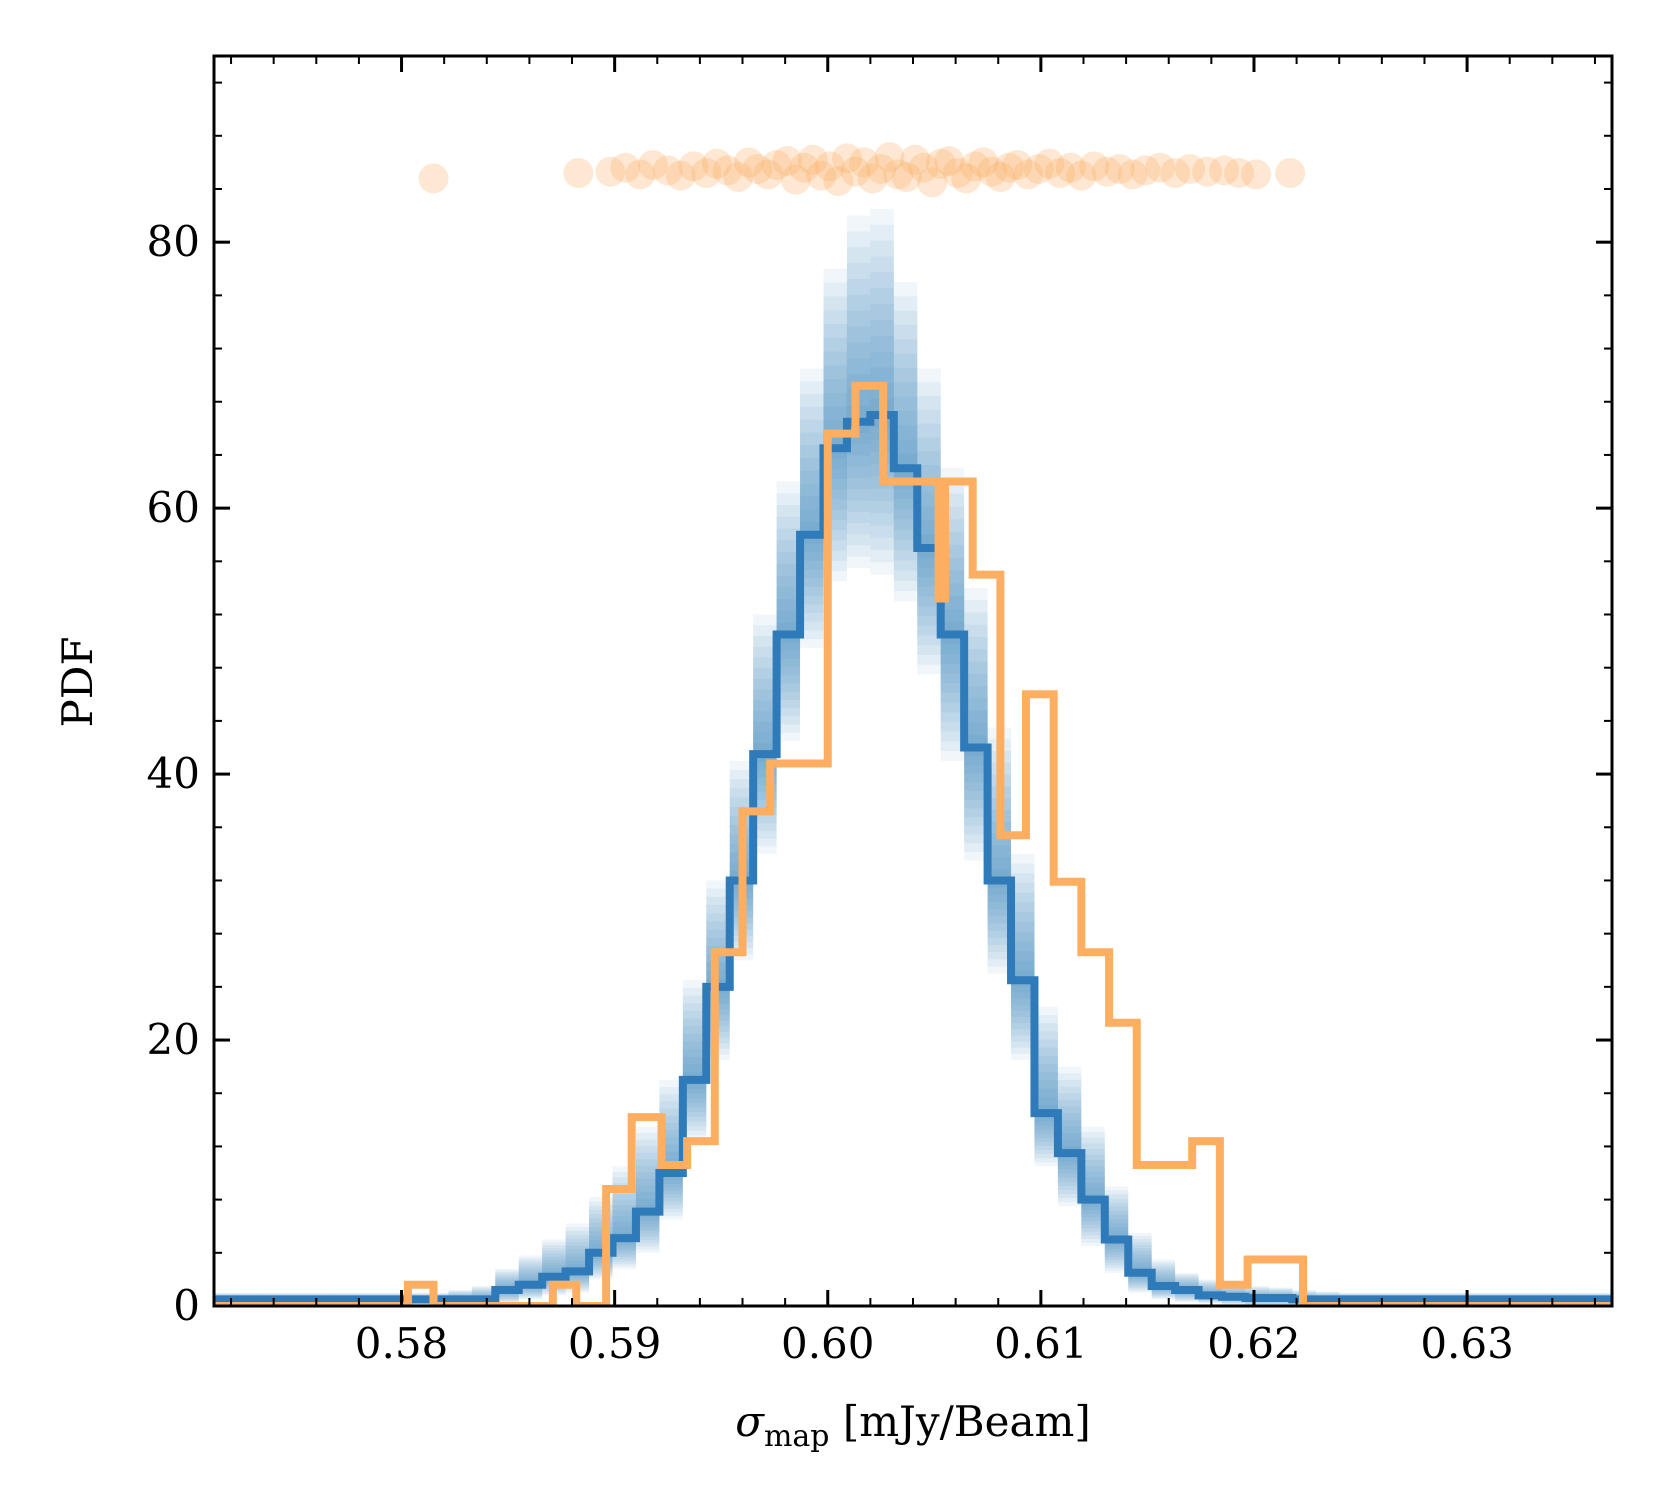  What do you see at coordinates (186, 1305) in the screenshot?
I see `y-tick-label: 0` at bounding box center [186, 1305].